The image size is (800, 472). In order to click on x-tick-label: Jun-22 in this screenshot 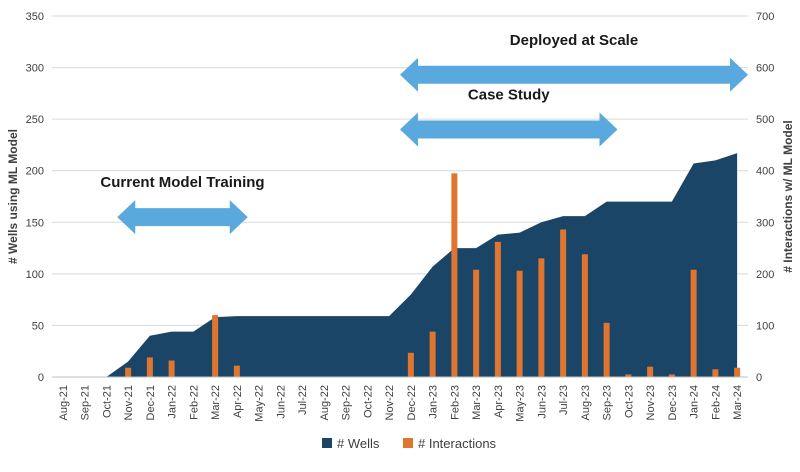, I will do `click(281, 402)`.